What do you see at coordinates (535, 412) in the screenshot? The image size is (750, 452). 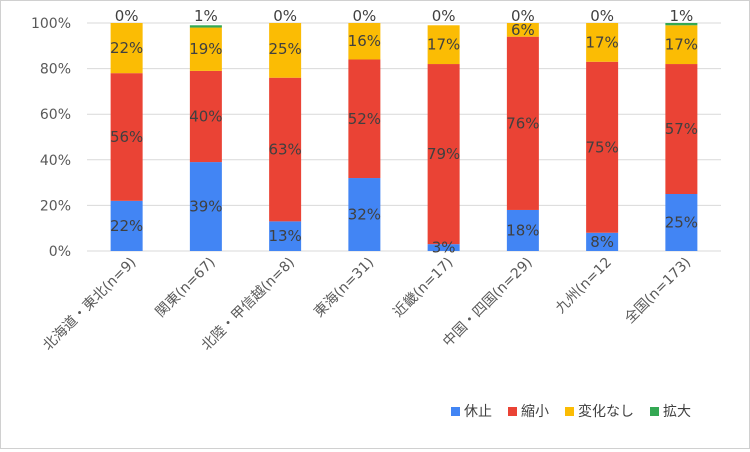 I see `legend-label: 縮小` at bounding box center [535, 412].